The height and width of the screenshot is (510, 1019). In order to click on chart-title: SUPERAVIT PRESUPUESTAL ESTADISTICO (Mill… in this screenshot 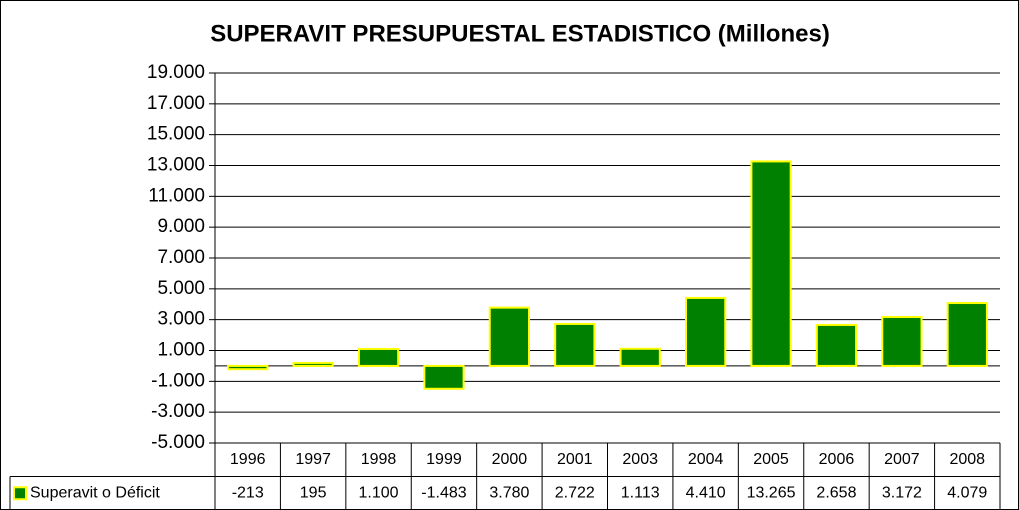, I will do `click(520, 33)`.